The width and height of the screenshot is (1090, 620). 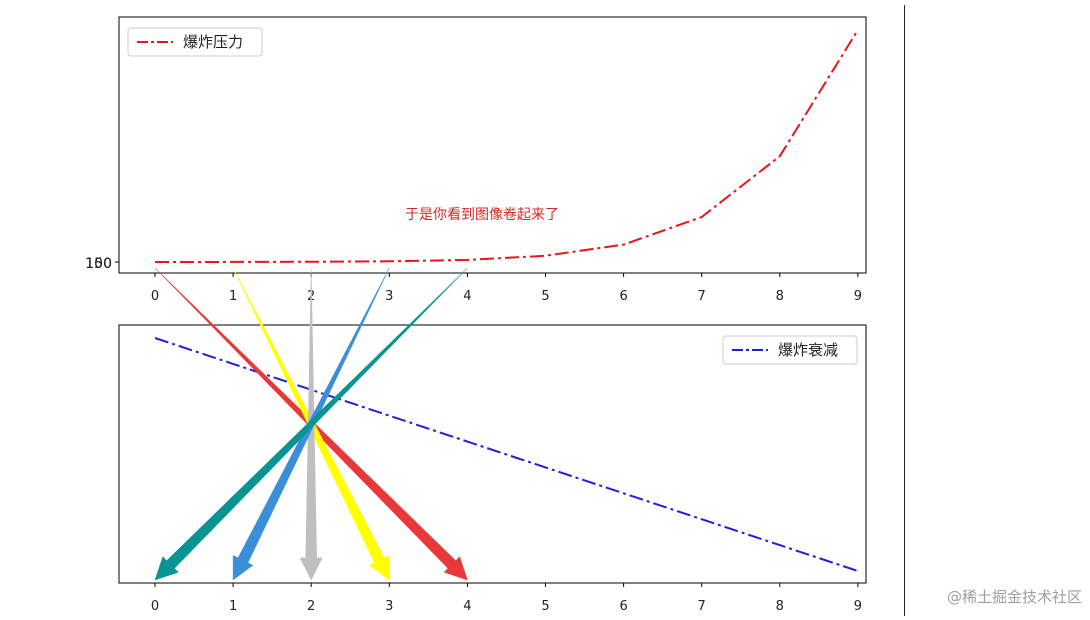 What do you see at coordinates (311, 606) in the screenshot?
I see `x-tick-label: 2` at bounding box center [311, 606].